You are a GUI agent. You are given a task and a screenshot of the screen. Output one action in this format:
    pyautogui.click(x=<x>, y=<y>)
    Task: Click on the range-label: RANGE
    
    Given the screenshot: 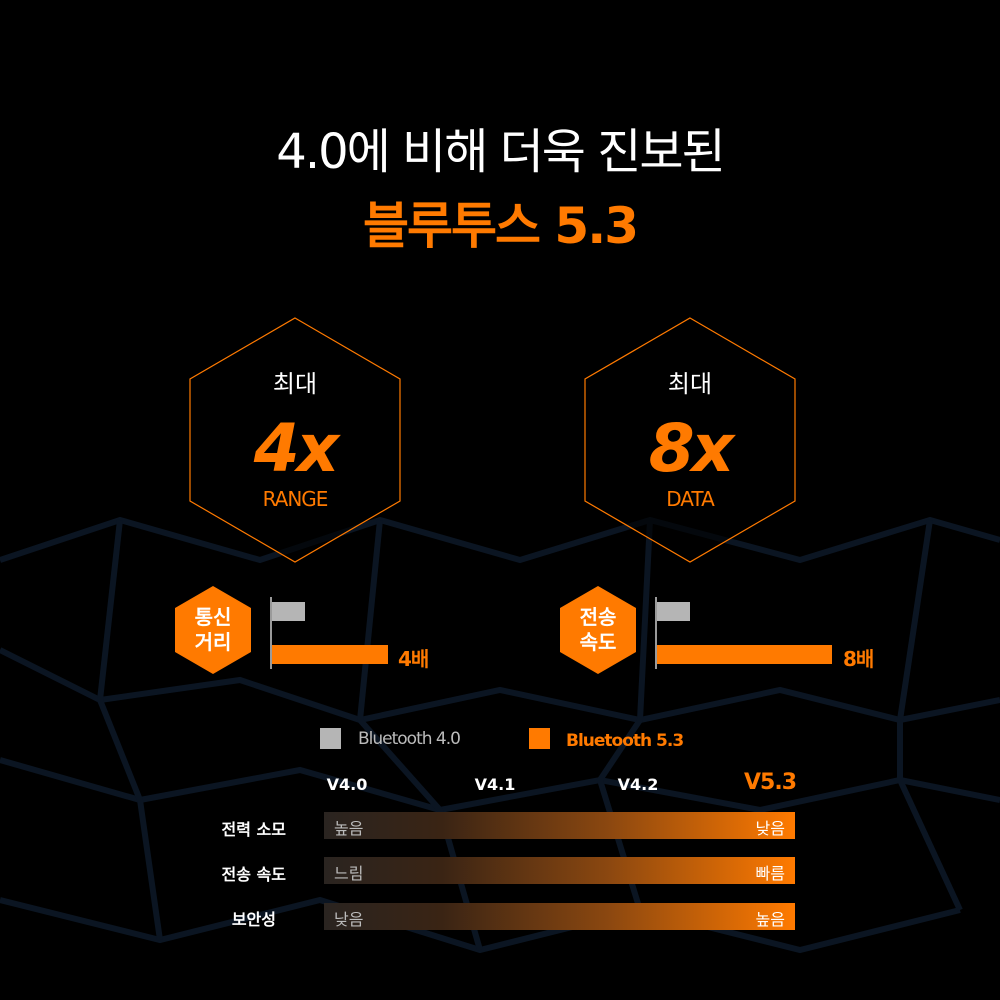 What is the action you would take?
    pyautogui.click(x=295, y=499)
    